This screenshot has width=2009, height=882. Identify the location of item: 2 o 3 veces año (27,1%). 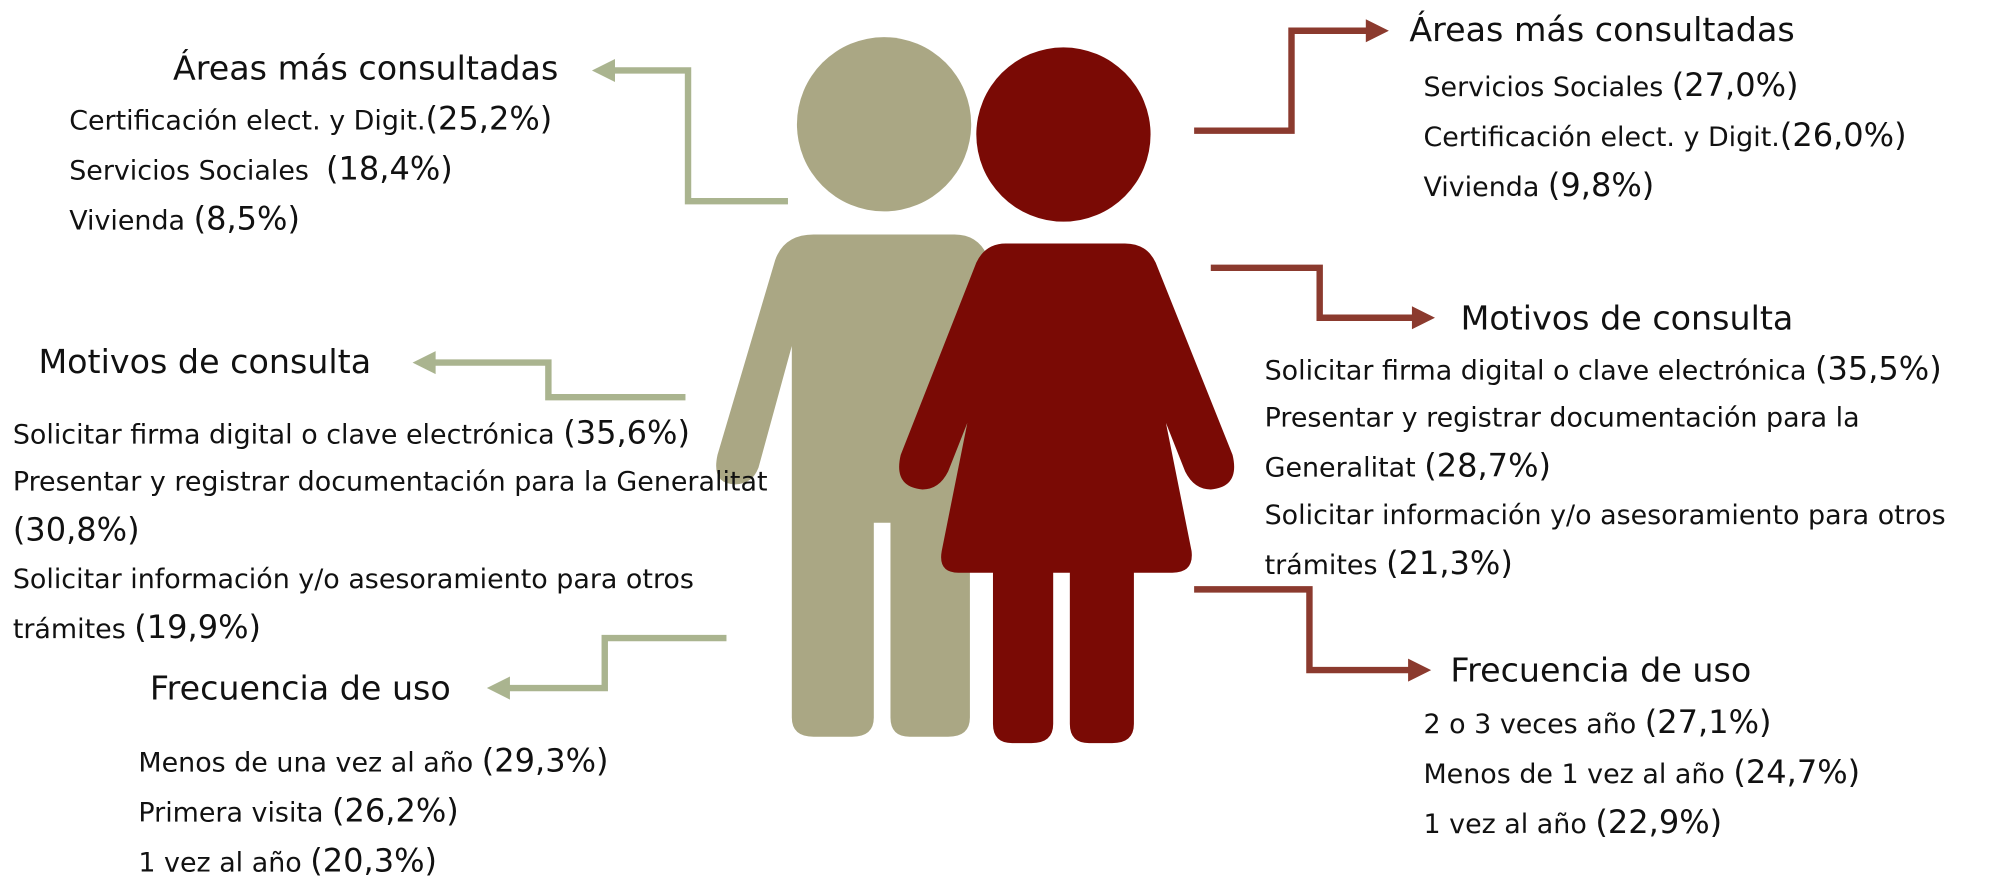
(1711, 723).